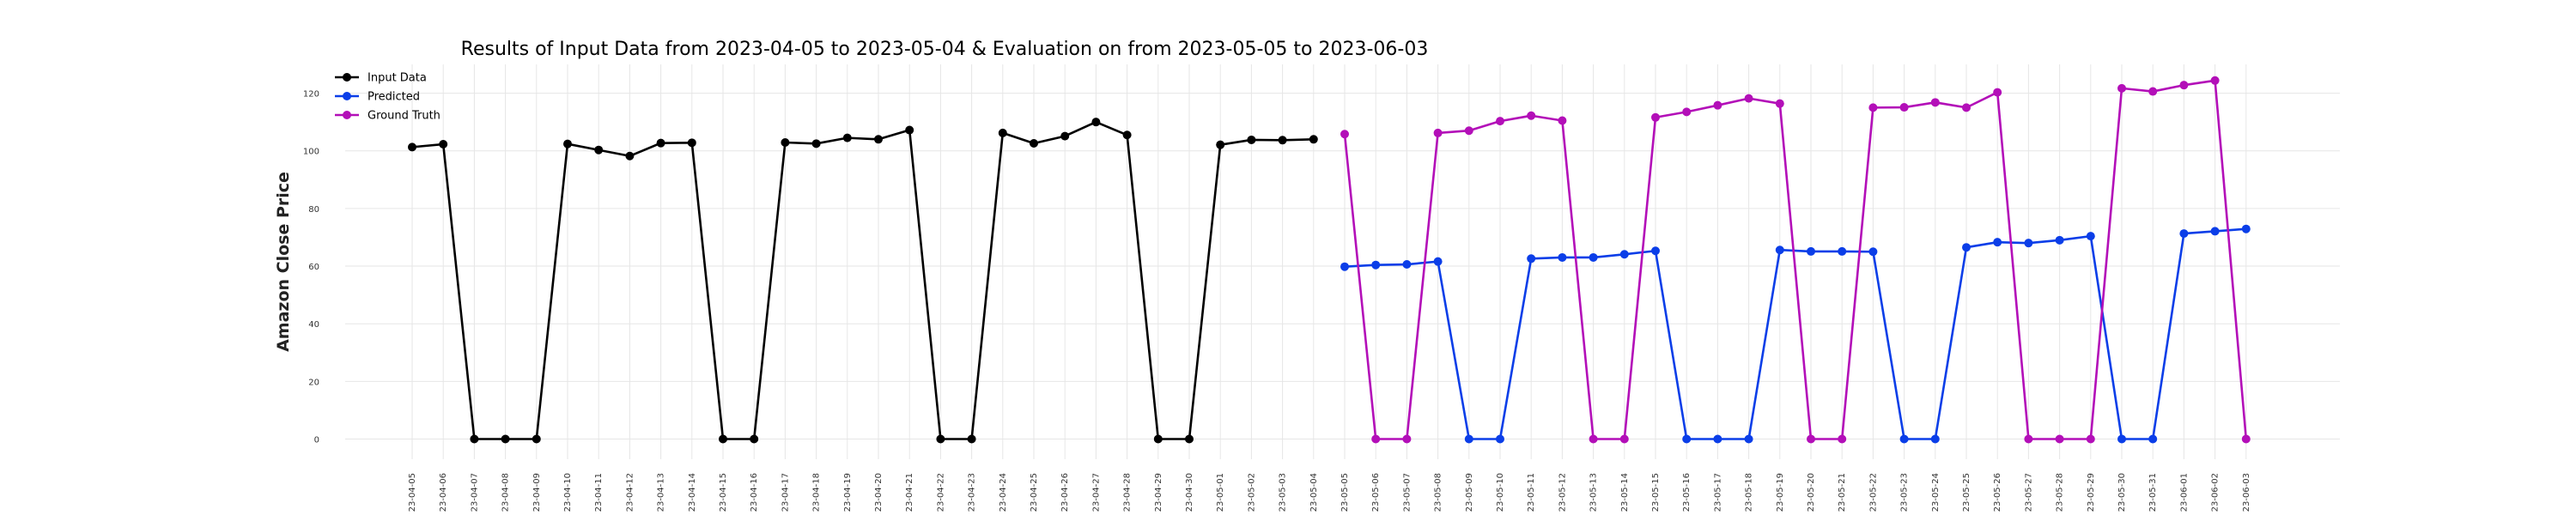 This screenshot has width=2576, height=515. What do you see at coordinates (1376, 492) in the screenshot?
I see `x-tick-label: 23-05-06` at bounding box center [1376, 492].